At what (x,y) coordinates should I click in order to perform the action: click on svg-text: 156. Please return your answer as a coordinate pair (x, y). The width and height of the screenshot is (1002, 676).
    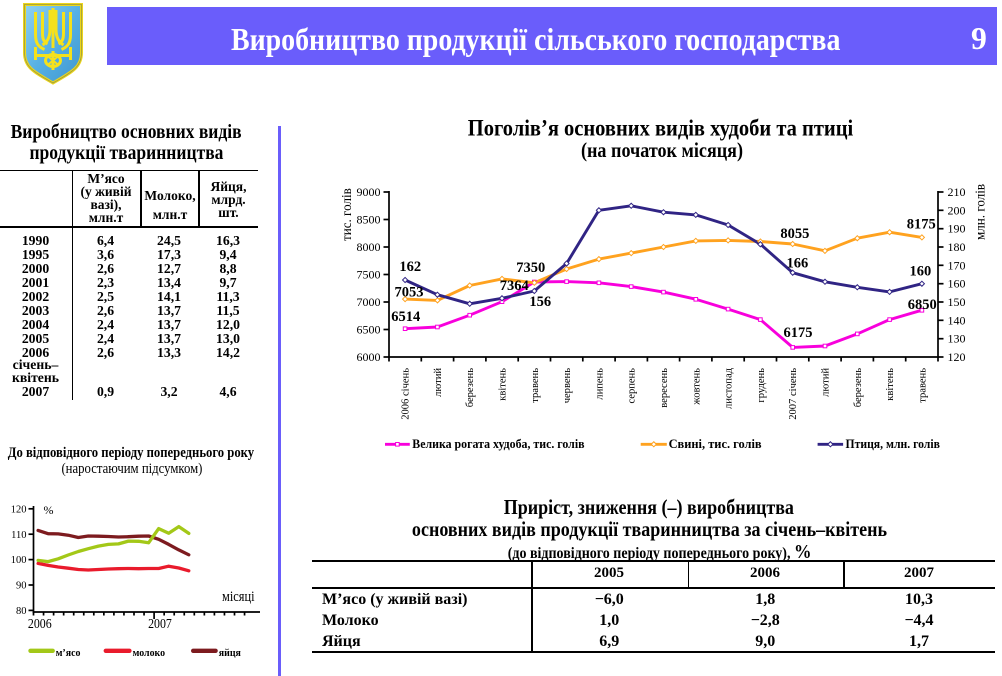
    Looking at the image, I should click on (540, 302).